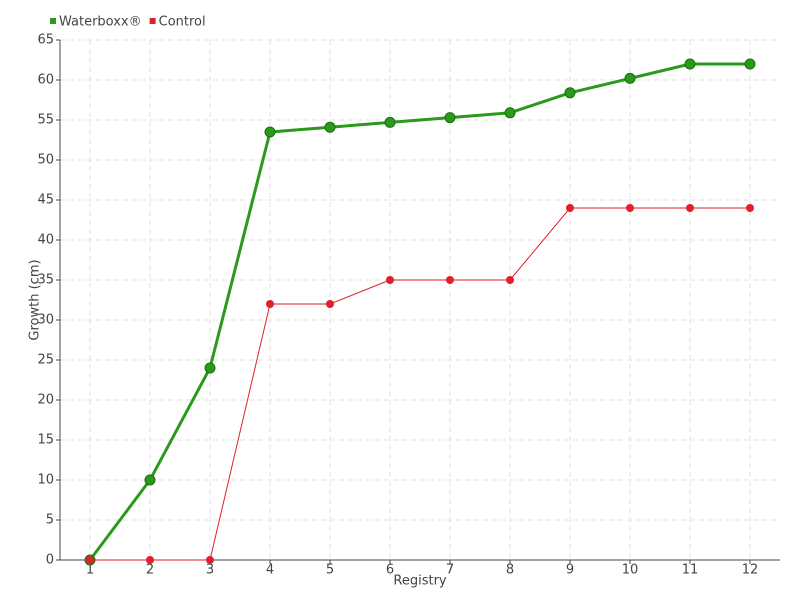 This screenshot has height=600, width=800. Describe the element at coordinates (150, 570) in the screenshot. I see `x-tick-label: 2` at that location.